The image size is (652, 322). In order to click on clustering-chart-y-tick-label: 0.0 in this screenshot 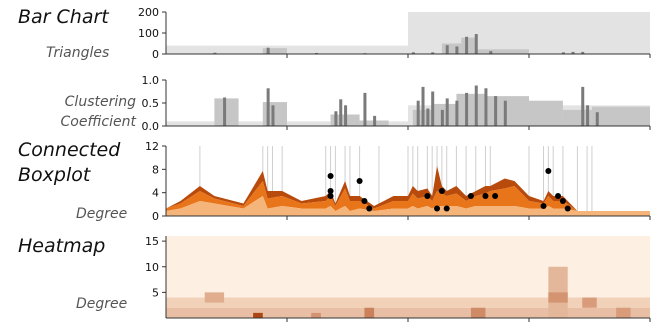, I will do `click(151, 126)`.